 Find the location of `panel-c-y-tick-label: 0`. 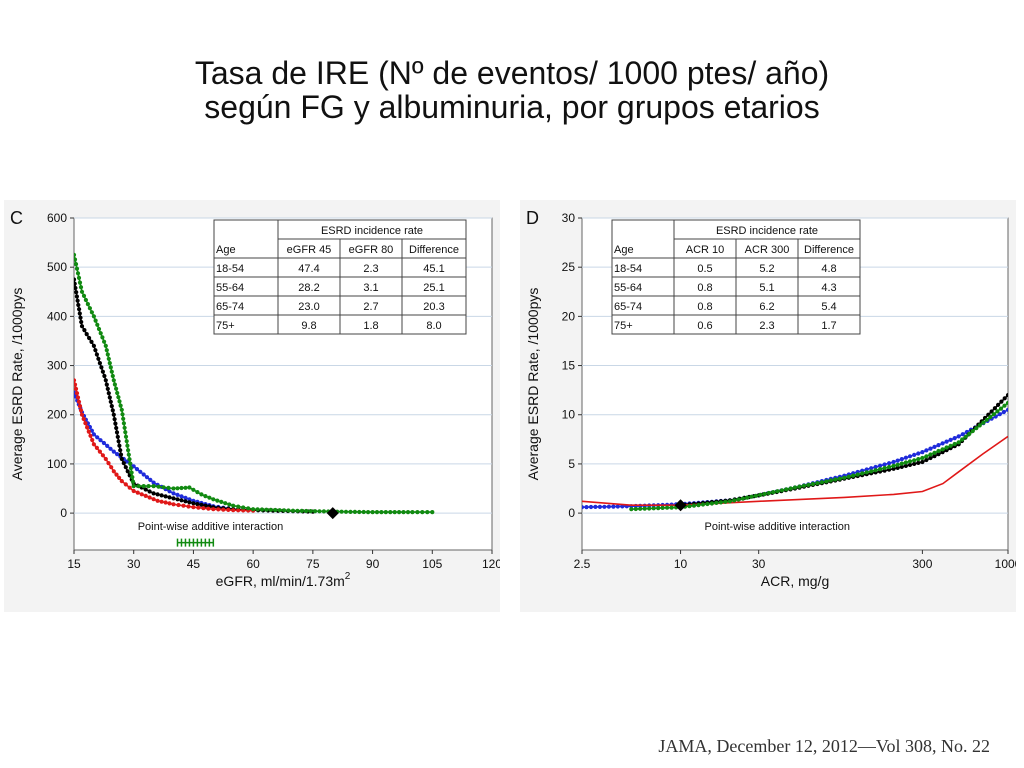

panel-c-y-tick-label: 0 is located at coordinates (63, 513).